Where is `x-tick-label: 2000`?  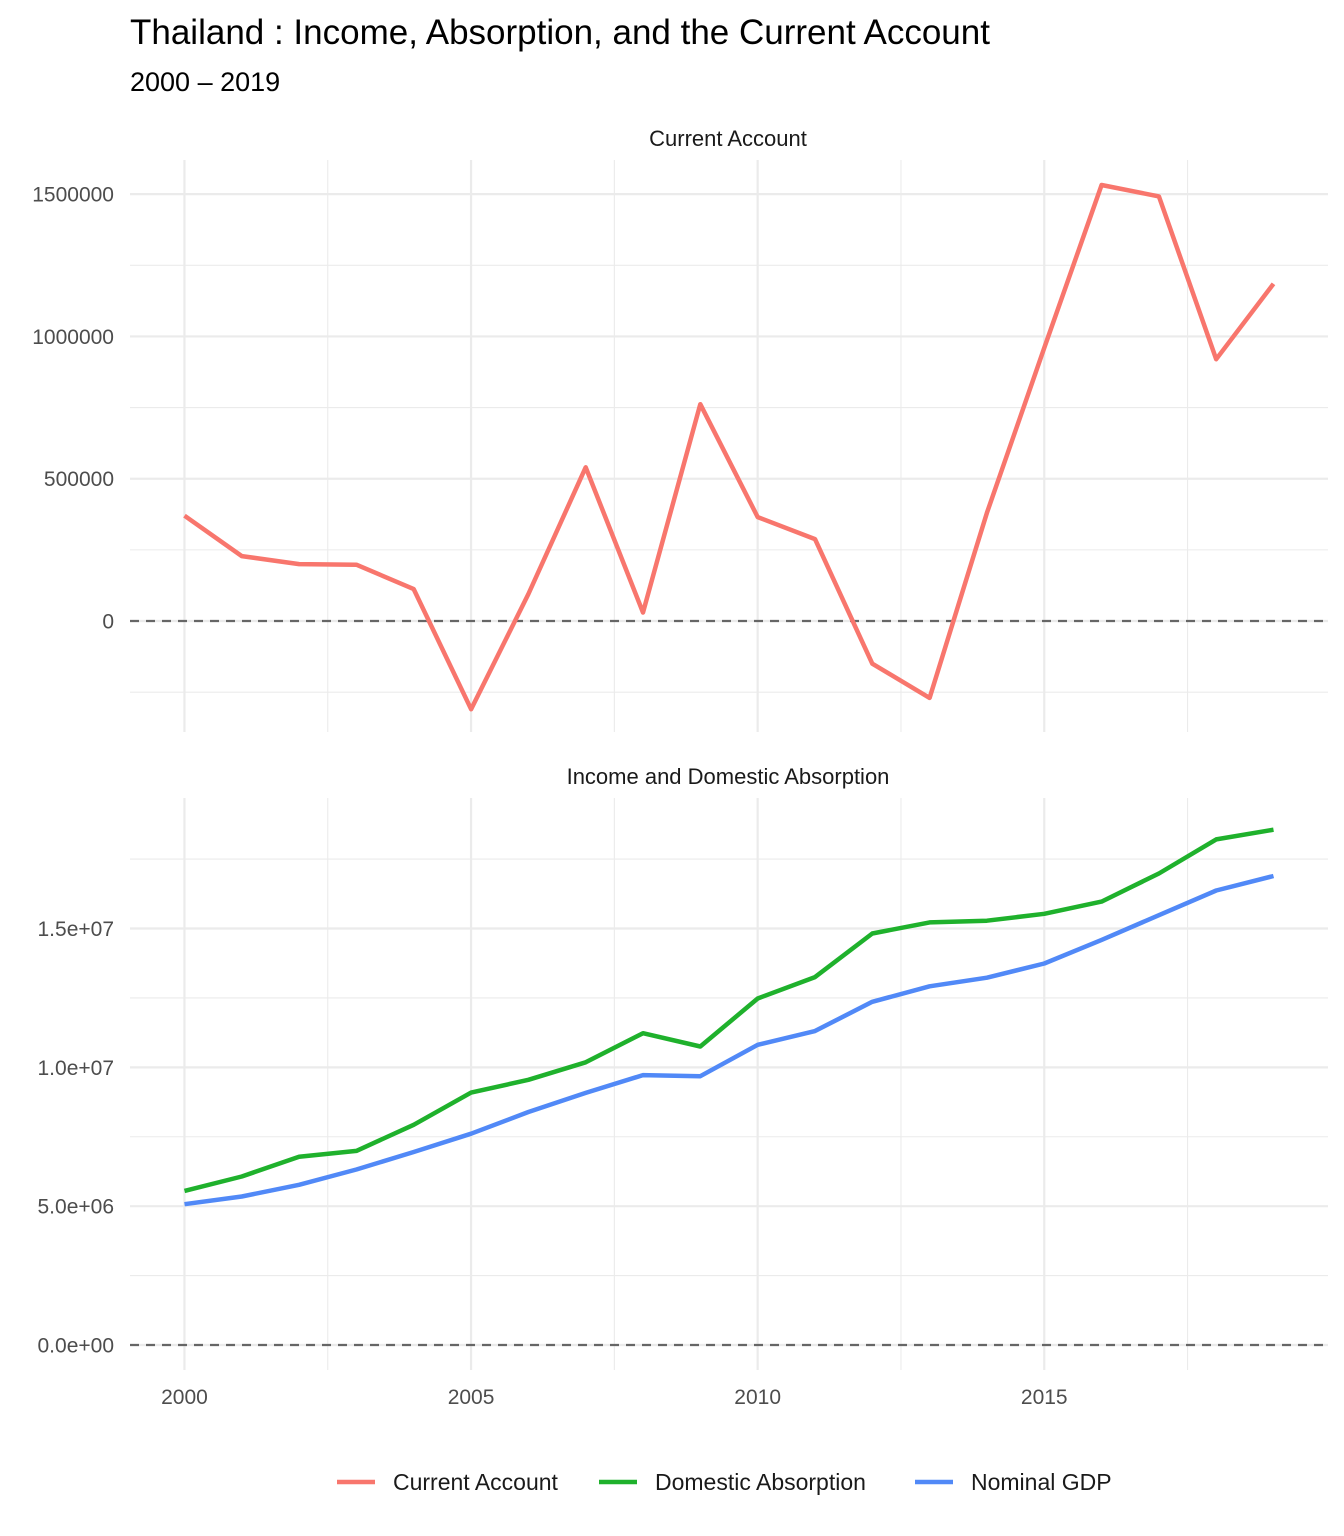
x-tick-label: 2000 is located at coordinates (184, 1397).